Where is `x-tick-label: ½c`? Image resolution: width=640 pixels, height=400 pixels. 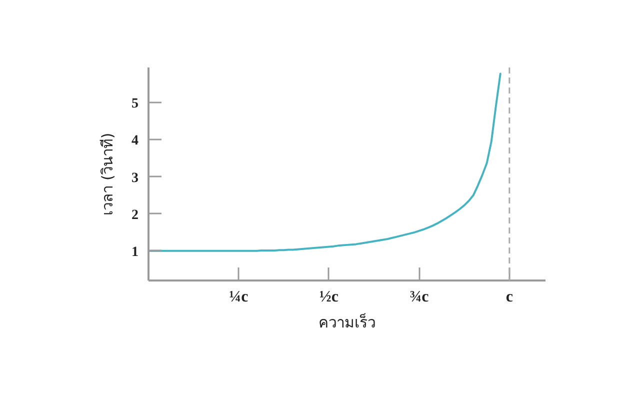
x-tick-label: ½c is located at coordinates (329, 297).